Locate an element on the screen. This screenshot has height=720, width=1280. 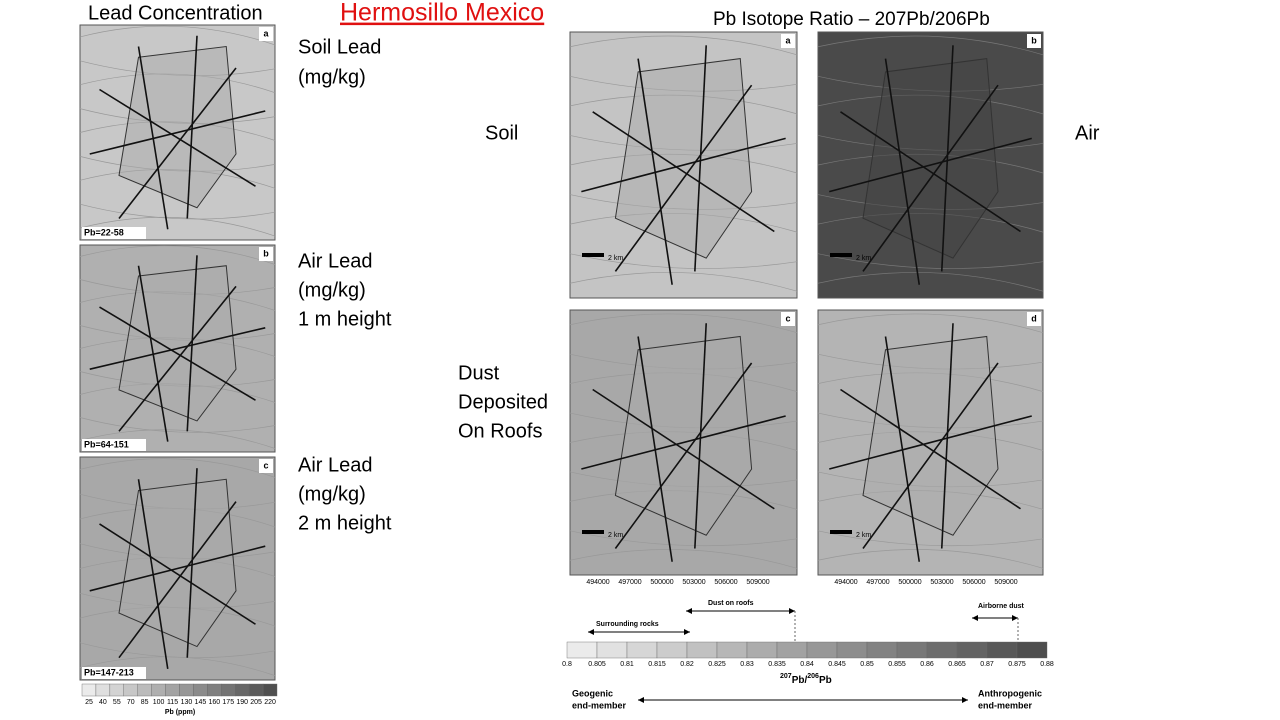
range-label: Dust on roofs is located at coordinates (731, 603).